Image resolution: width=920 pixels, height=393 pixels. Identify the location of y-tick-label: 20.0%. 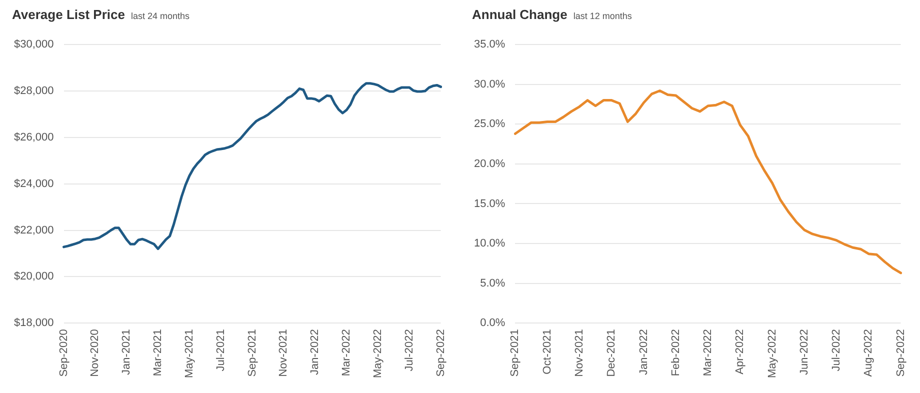
(490, 164).